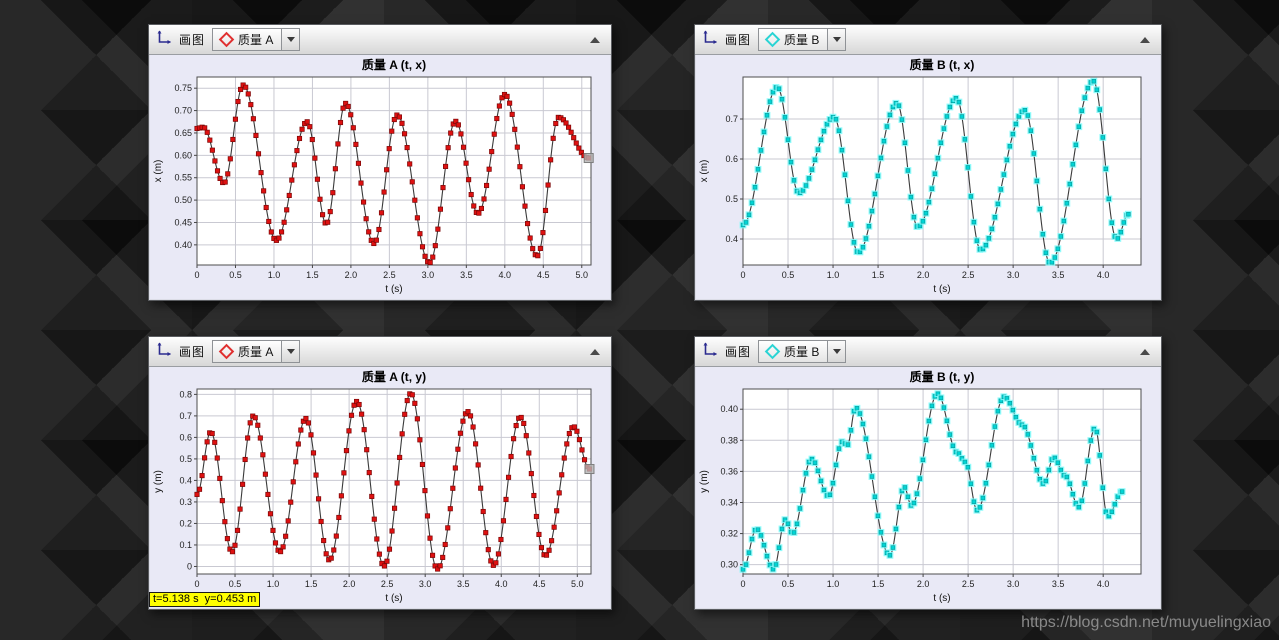 This screenshot has width=1279, height=640. I want to click on svg-text: 0.45, so click(183, 222).